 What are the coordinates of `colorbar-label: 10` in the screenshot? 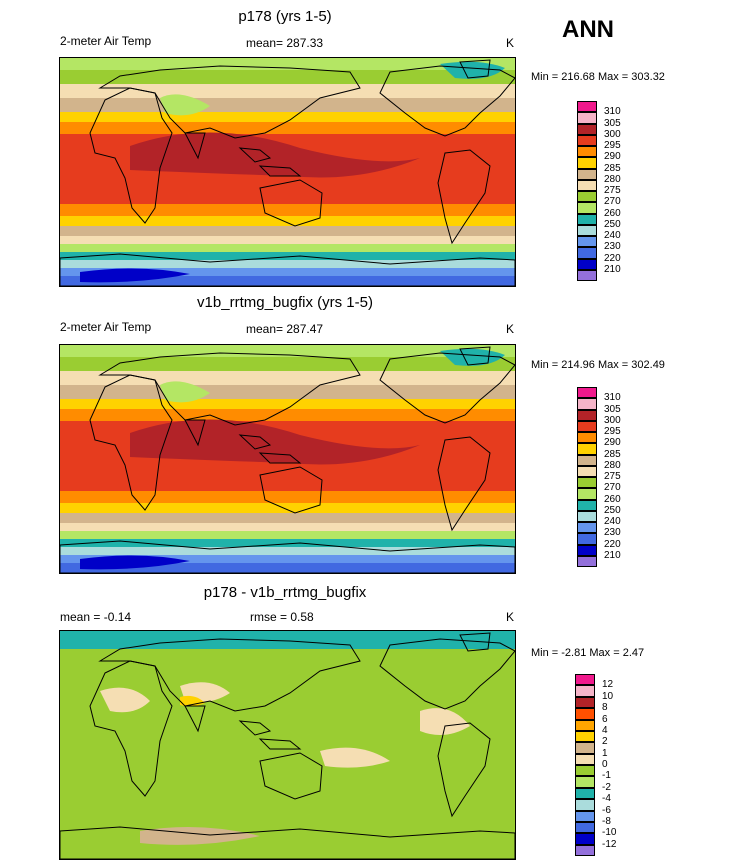 It's located at (608, 696).